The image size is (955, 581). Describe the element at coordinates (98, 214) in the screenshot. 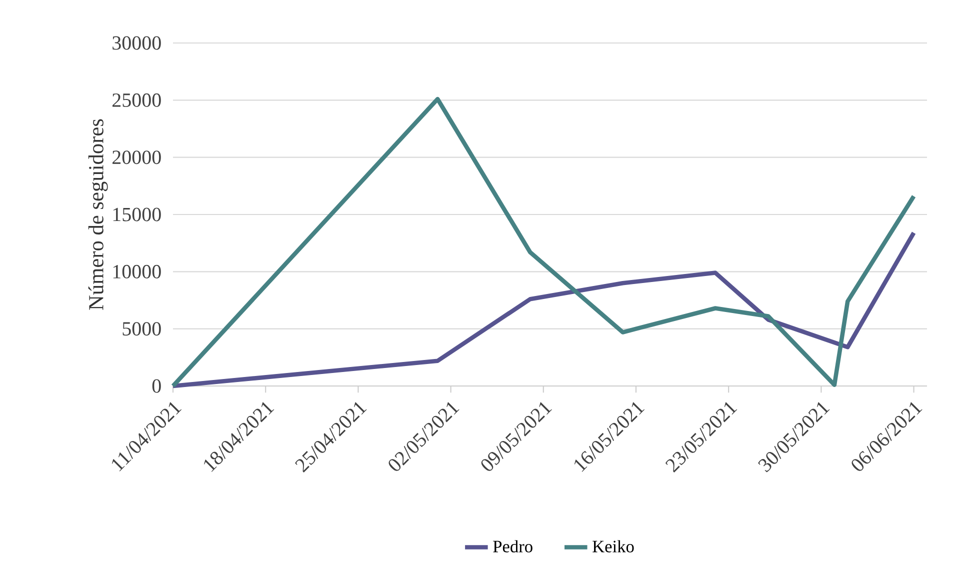

I see `y-axis-title: Número de seguidores` at that location.